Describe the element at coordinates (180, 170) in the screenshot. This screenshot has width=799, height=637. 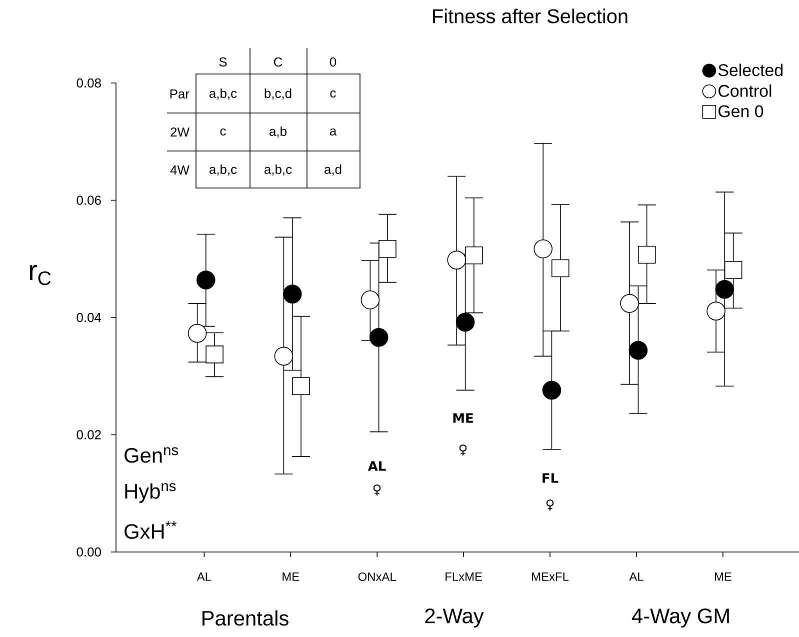
I see `annotation: 4W` at that location.